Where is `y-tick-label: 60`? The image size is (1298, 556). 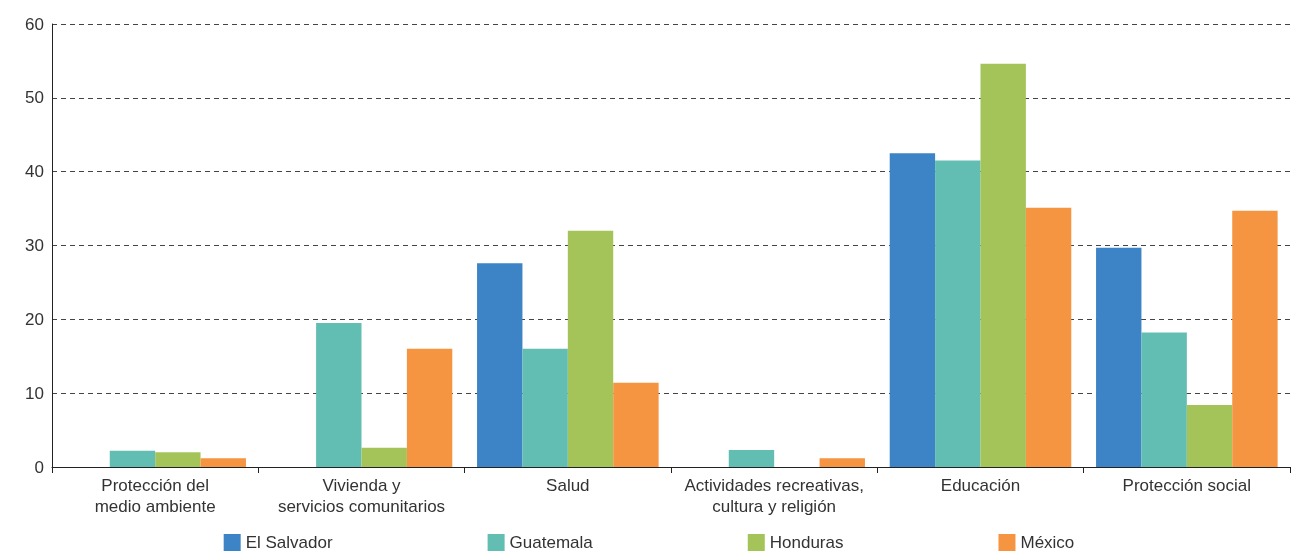 y-tick-label: 60 is located at coordinates (34, 24).